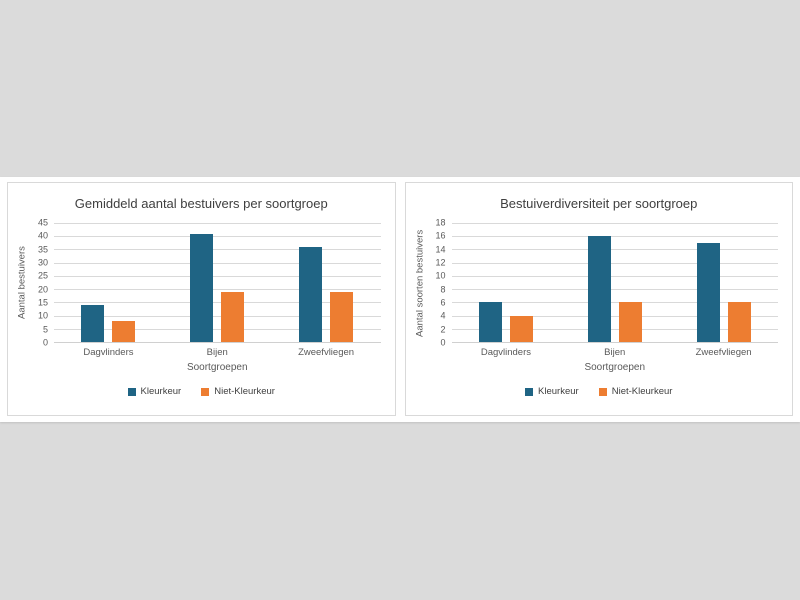 The image size is (800, 600). What do you see at coordinates (42, 235) in the screenshot?
I see `y-tick-label: 40` at bounding box center [42, 235].